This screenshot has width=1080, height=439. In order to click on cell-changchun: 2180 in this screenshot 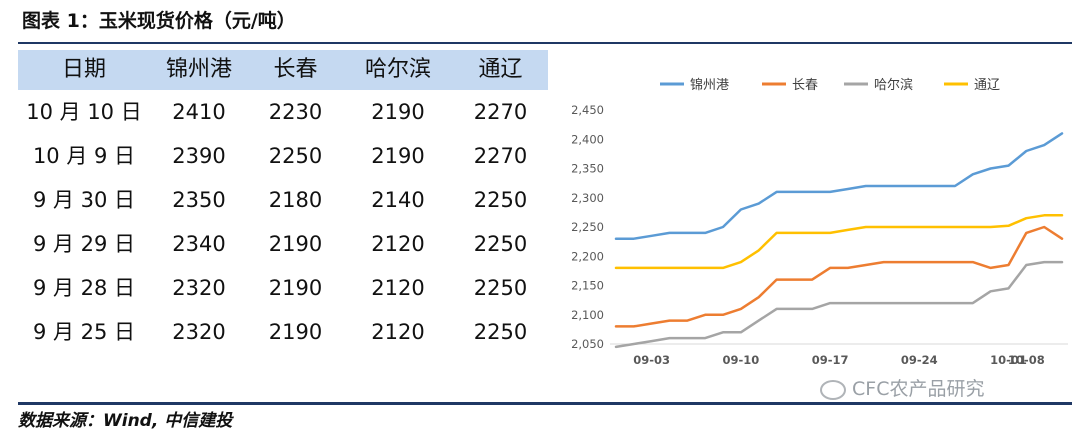, I will do `click(295, 200)`.